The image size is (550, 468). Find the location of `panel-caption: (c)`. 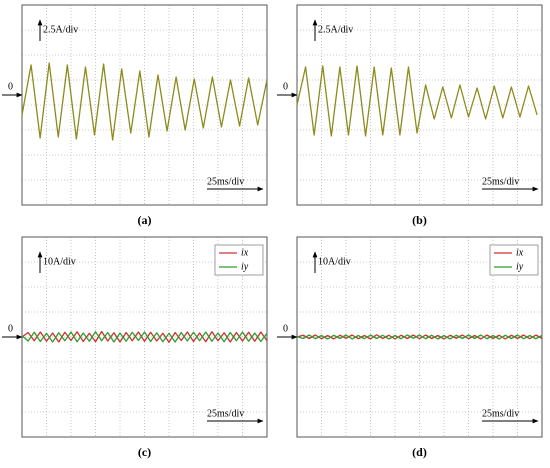

panel-caption: (c) is located at coordinates (144, 452).